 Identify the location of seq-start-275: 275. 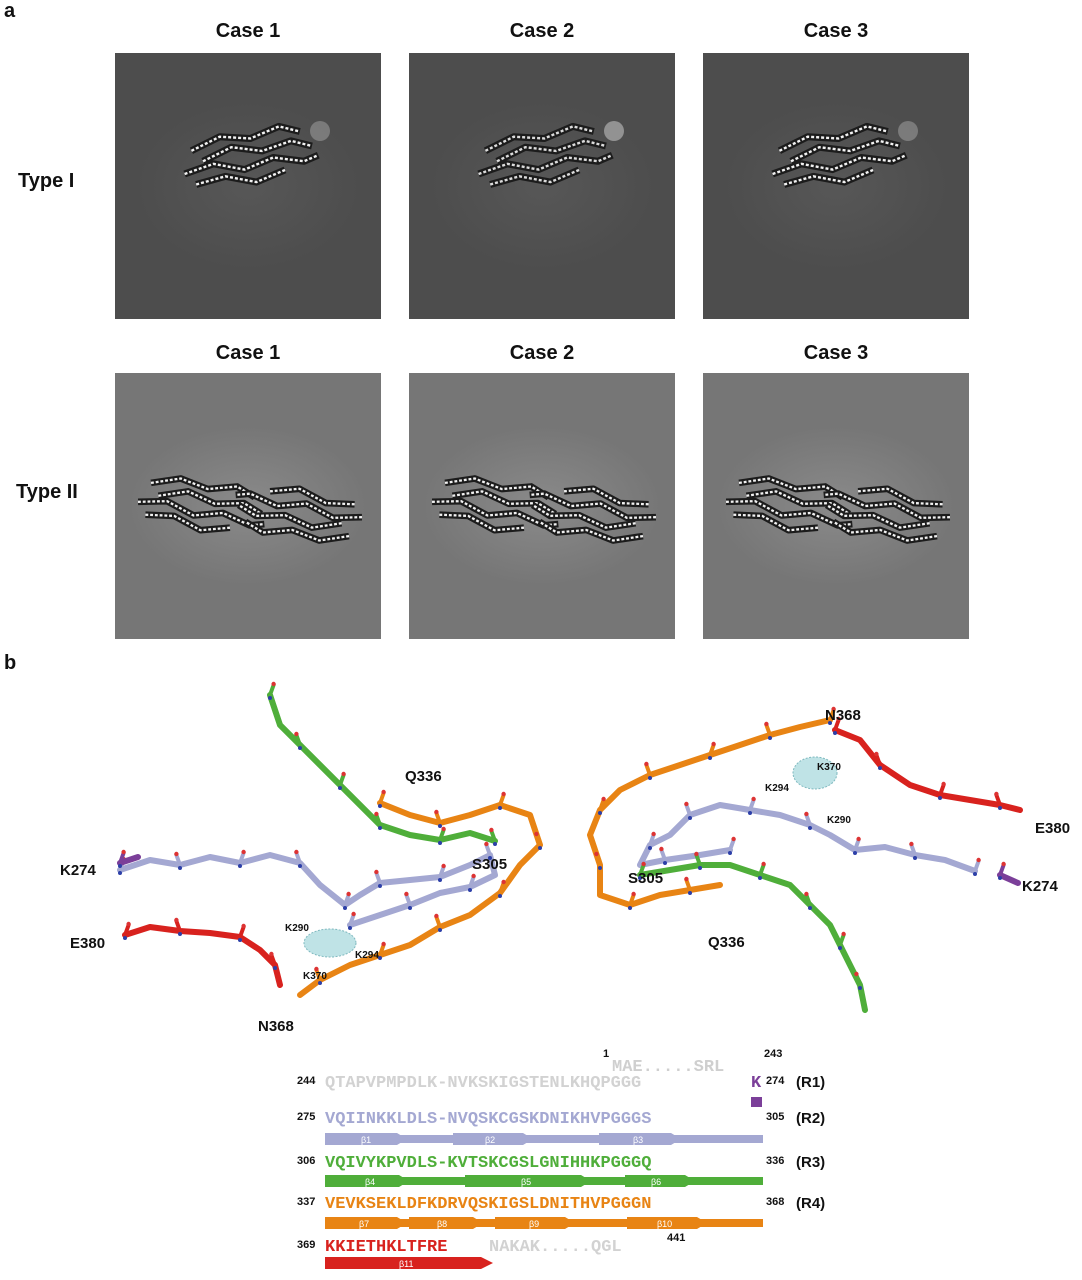
(306, 1117).